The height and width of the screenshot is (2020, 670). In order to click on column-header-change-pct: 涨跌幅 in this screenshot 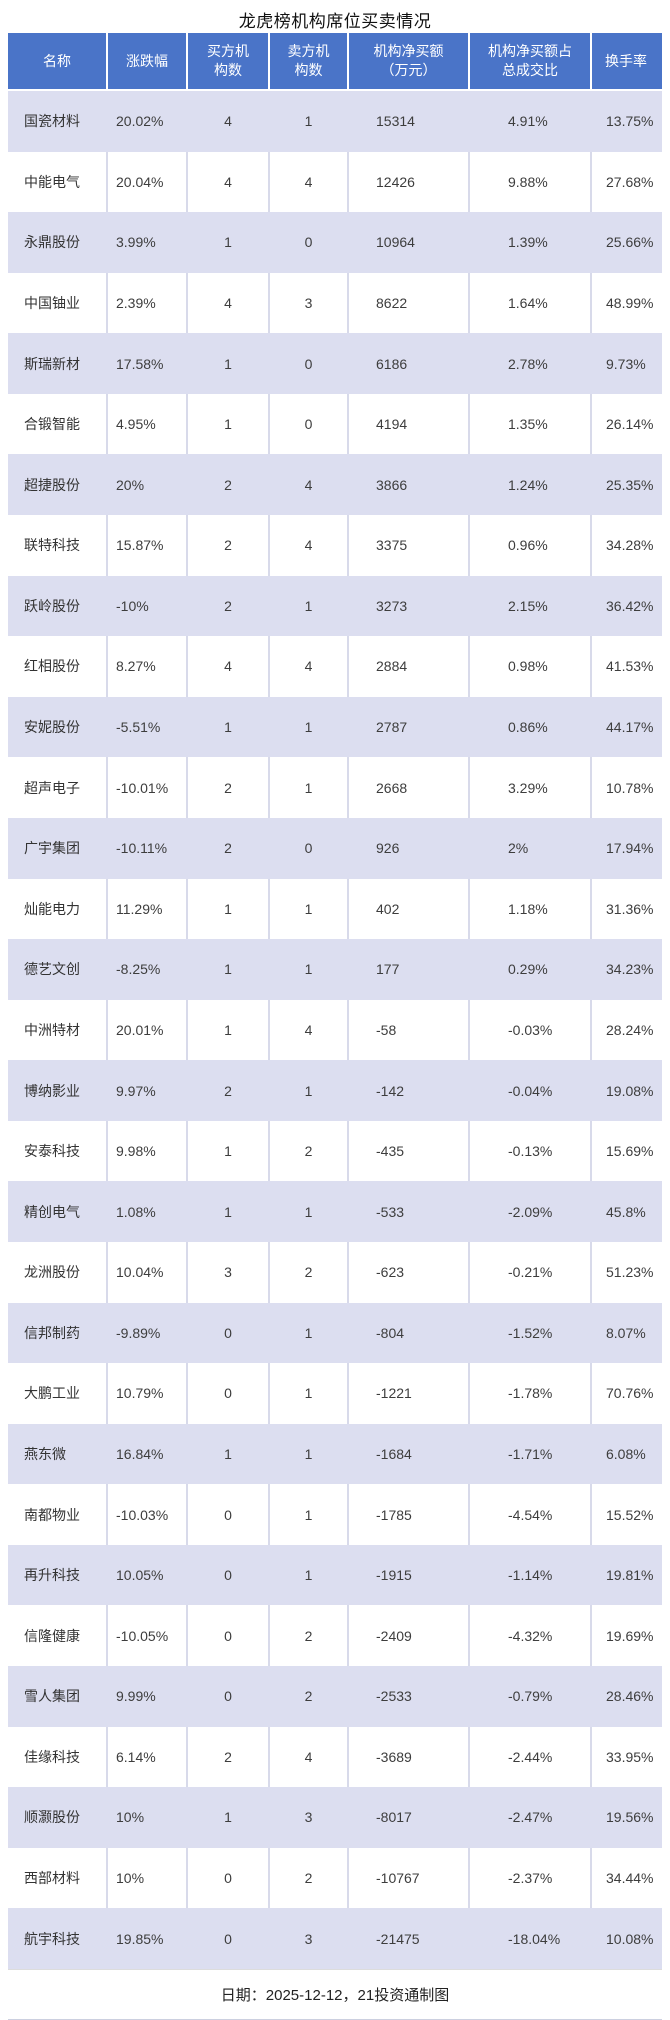, I will do `click(148, 61)`.